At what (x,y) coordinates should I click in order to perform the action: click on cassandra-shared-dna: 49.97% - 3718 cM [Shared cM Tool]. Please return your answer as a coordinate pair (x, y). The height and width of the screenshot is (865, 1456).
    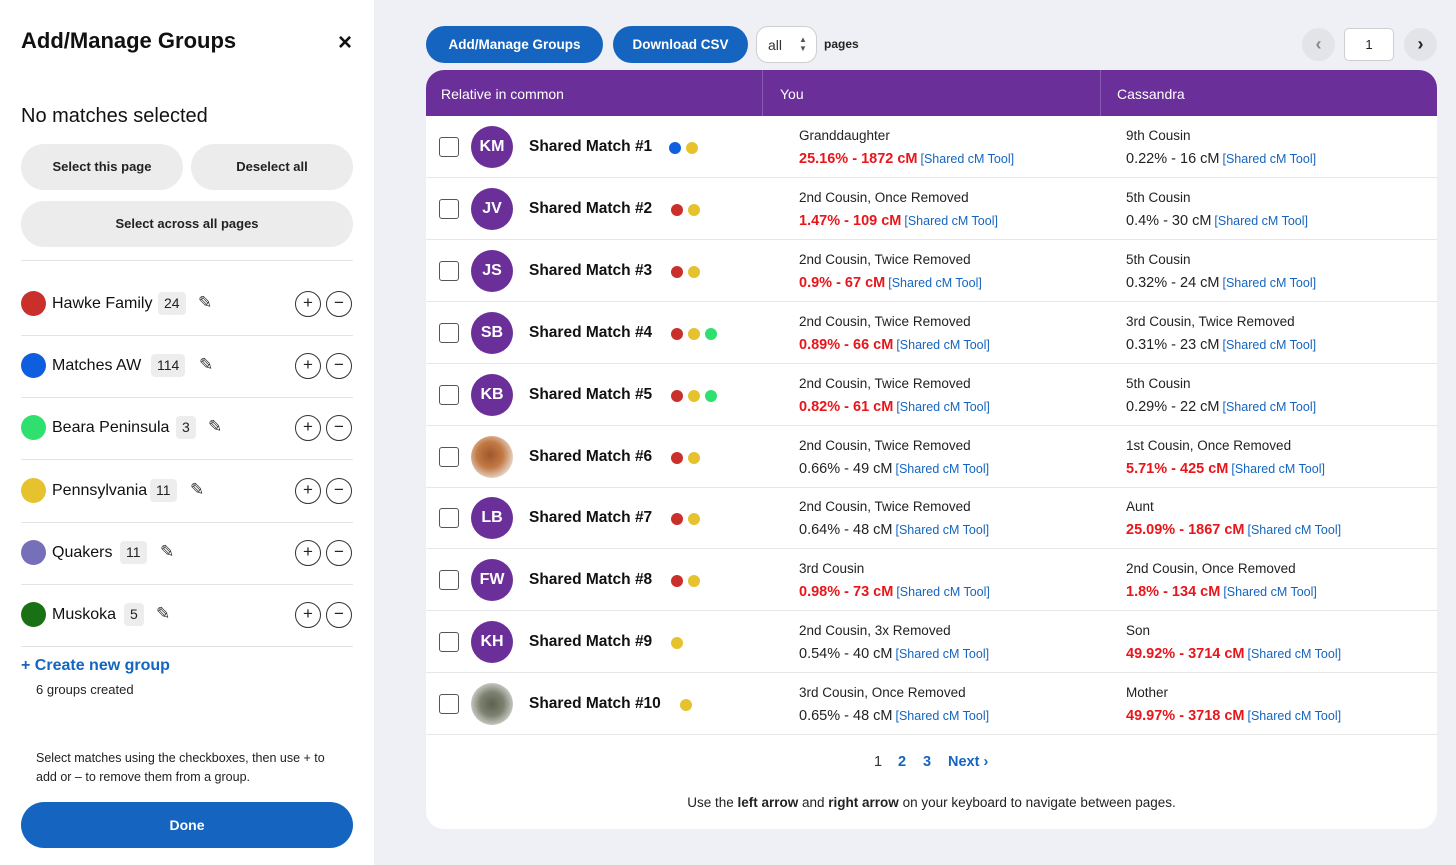
    Looking at the image, I should click on (1233, 716).